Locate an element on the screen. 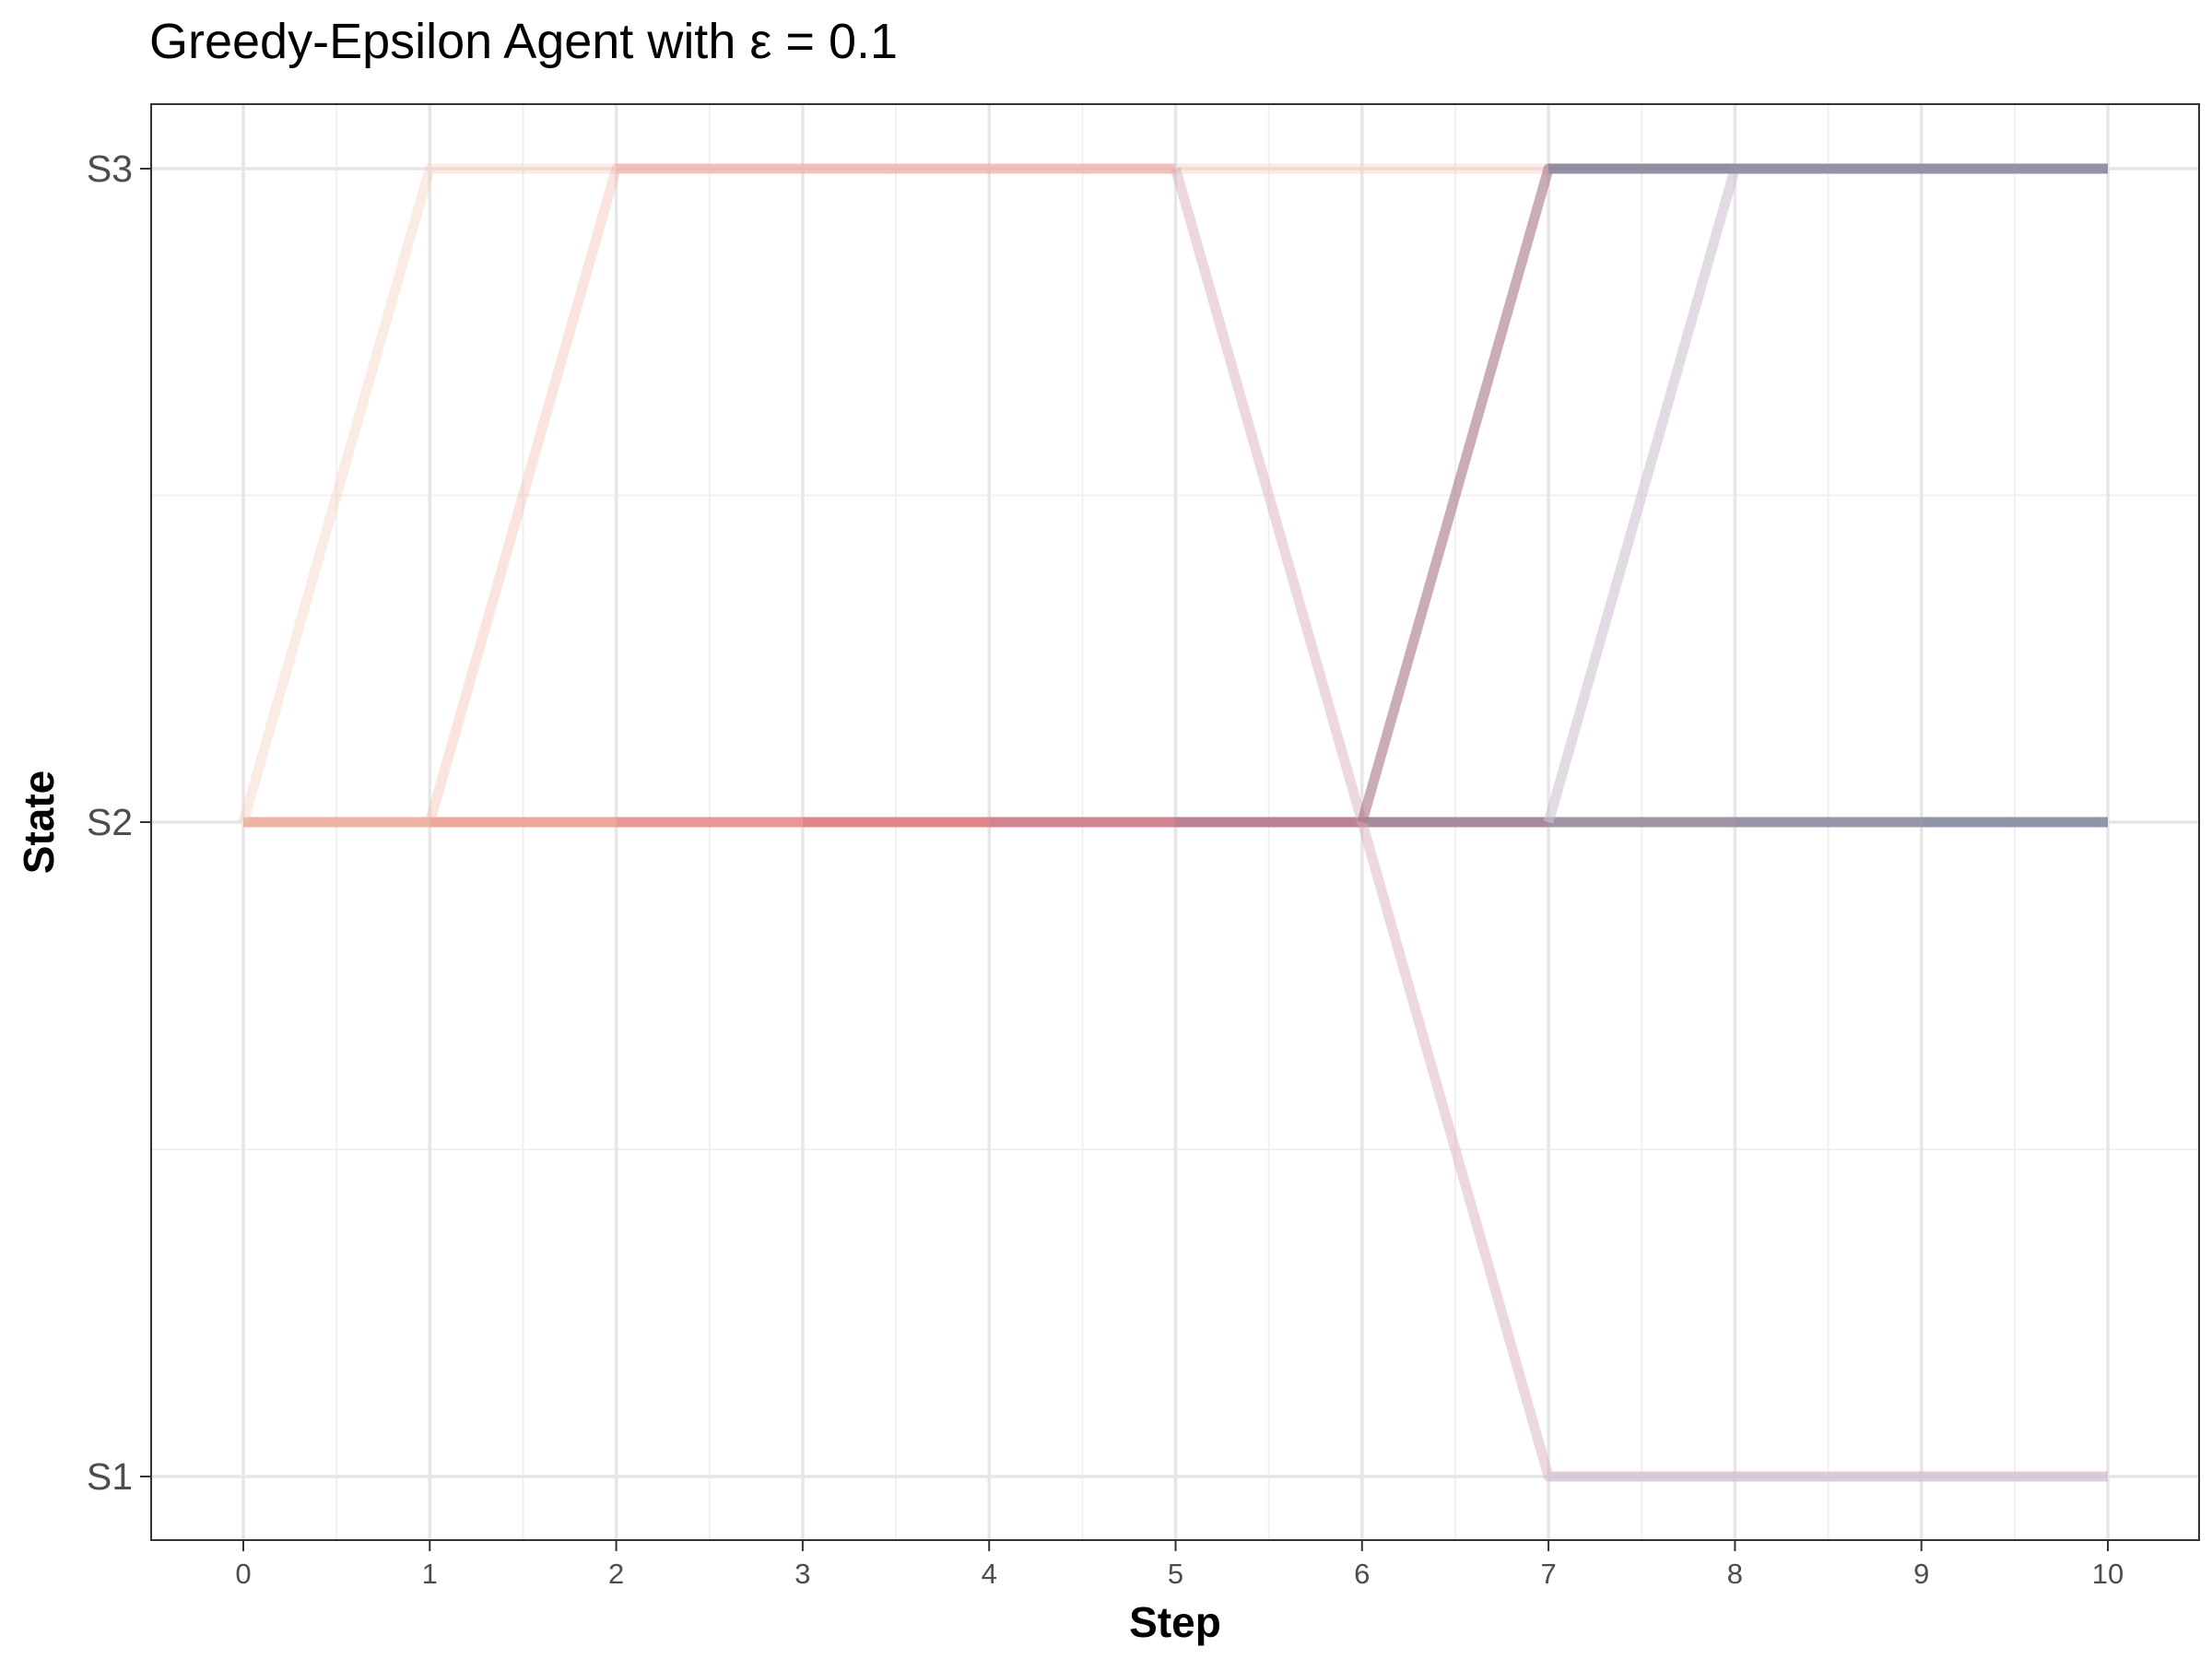  y-tick-label: S3 is located at coordinates (110, 168).